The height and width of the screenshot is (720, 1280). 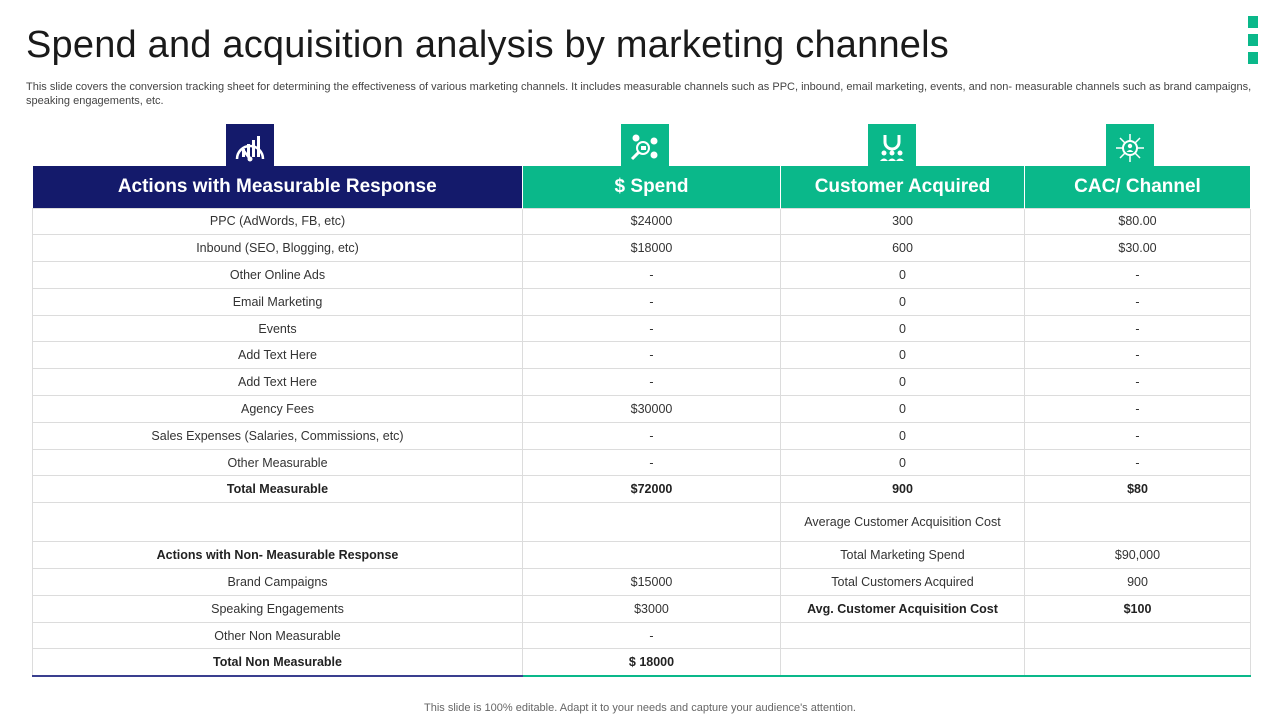 I want to click on table-cell: $80.00, so click(x=1137, y=221).